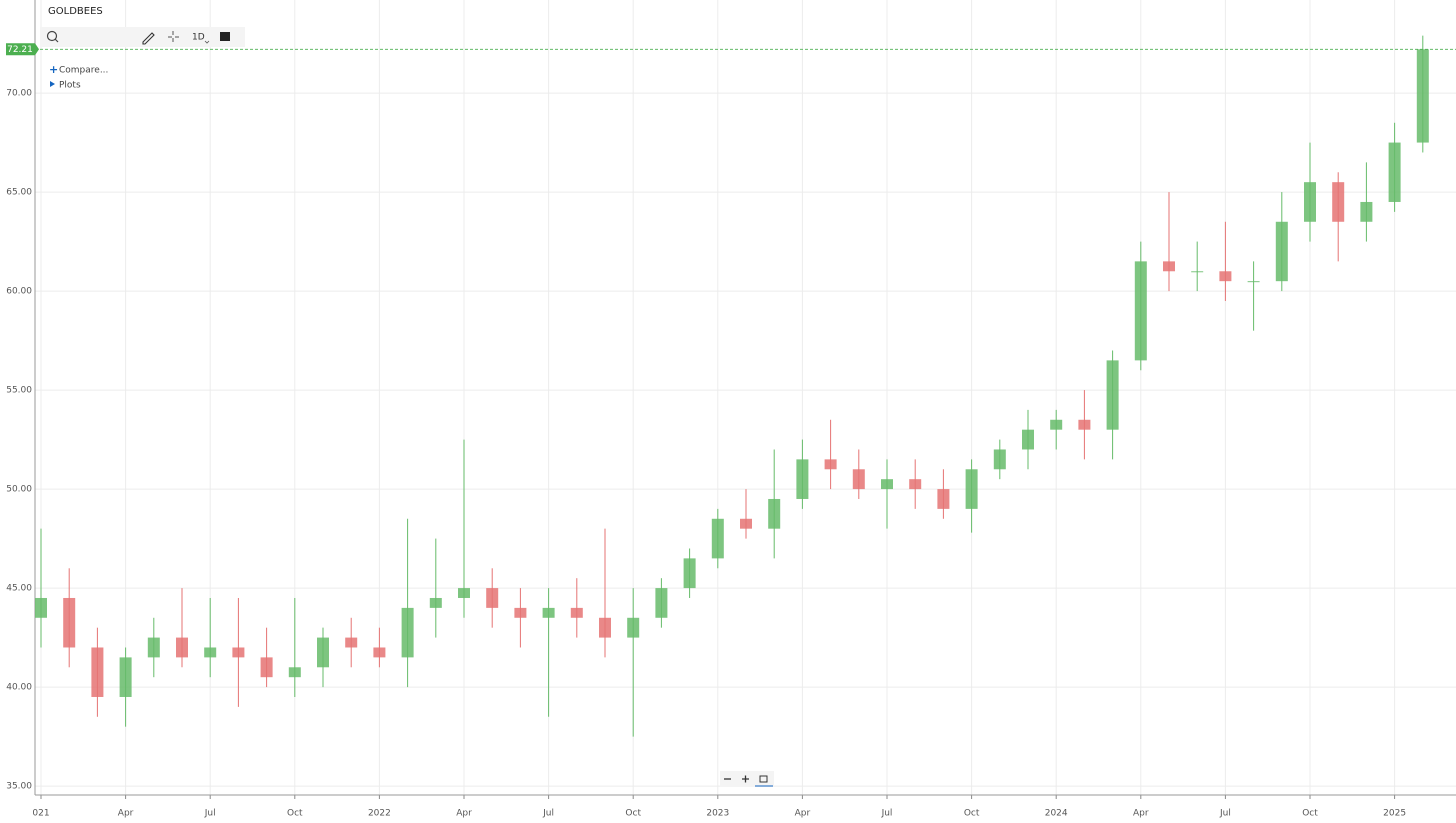  I want to click on zoom-controls, so click(747, 779).